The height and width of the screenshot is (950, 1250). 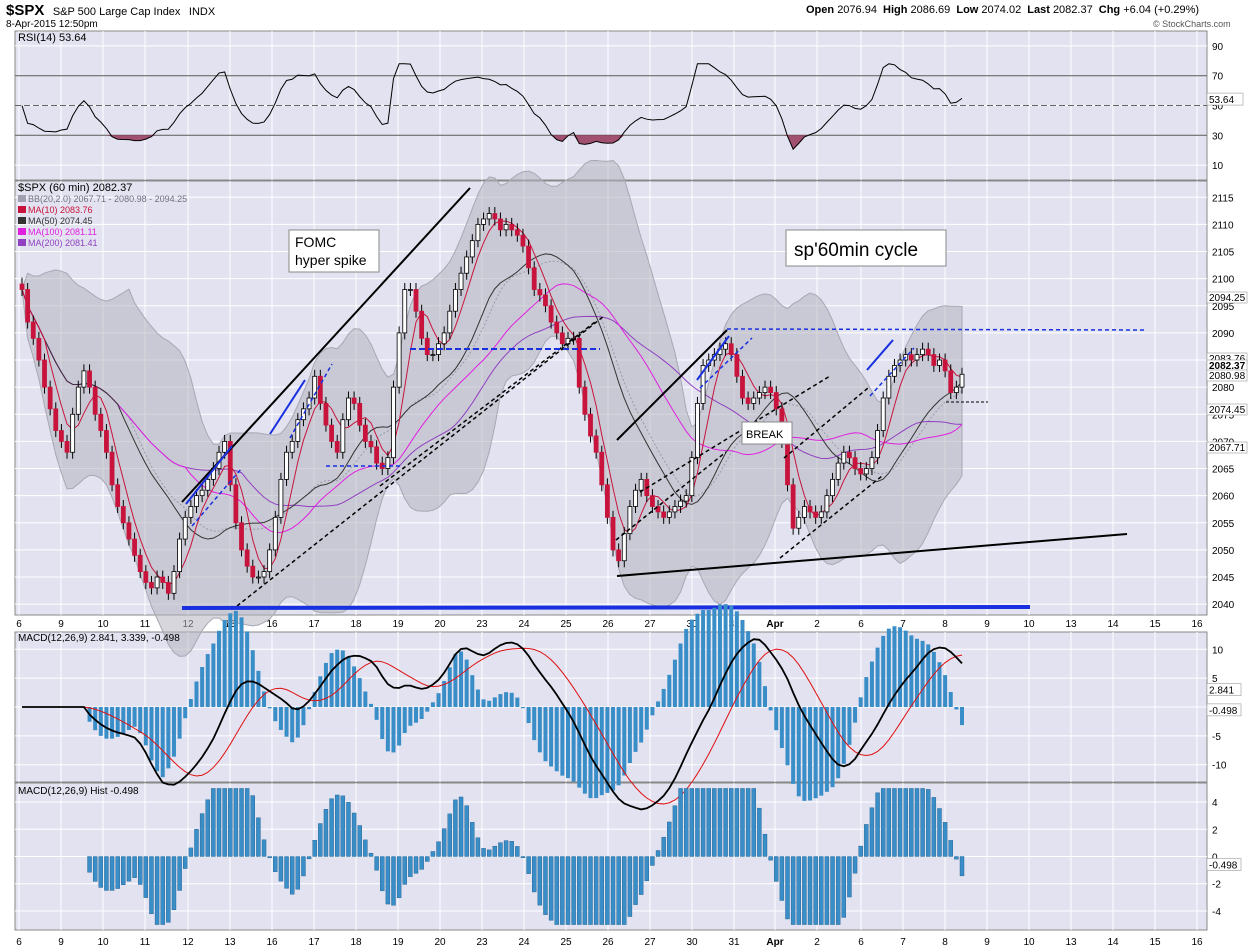 What do you see at coordinates (767, 433) in the screenshot?
I see `annotation-box-break` at bounding box center [767, 433].